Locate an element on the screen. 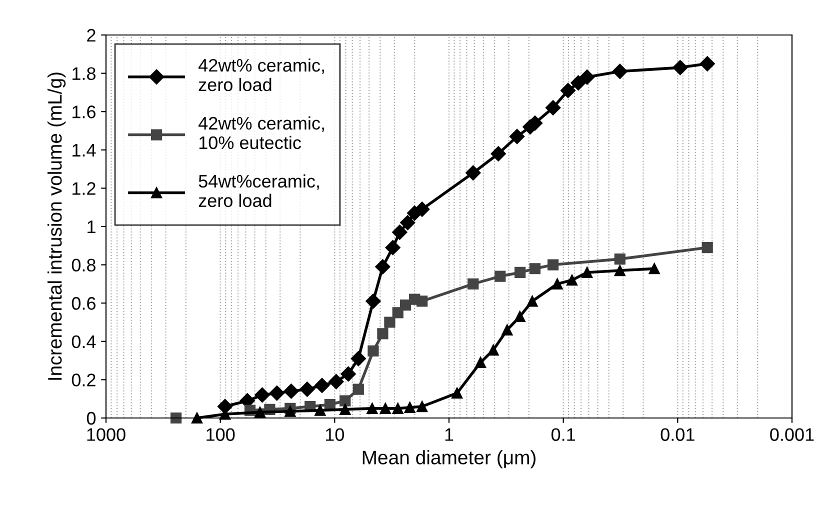  x-tick-label: 1000 is located at coordinates (106, 434).